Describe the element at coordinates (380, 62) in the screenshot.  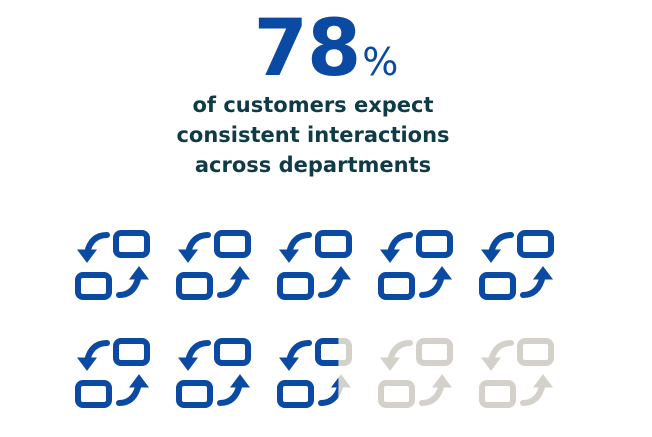
I see `stat-suffix: %` at that location.